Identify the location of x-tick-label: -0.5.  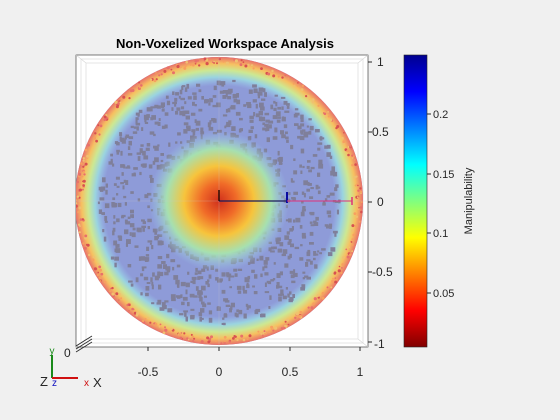
(148, 372).